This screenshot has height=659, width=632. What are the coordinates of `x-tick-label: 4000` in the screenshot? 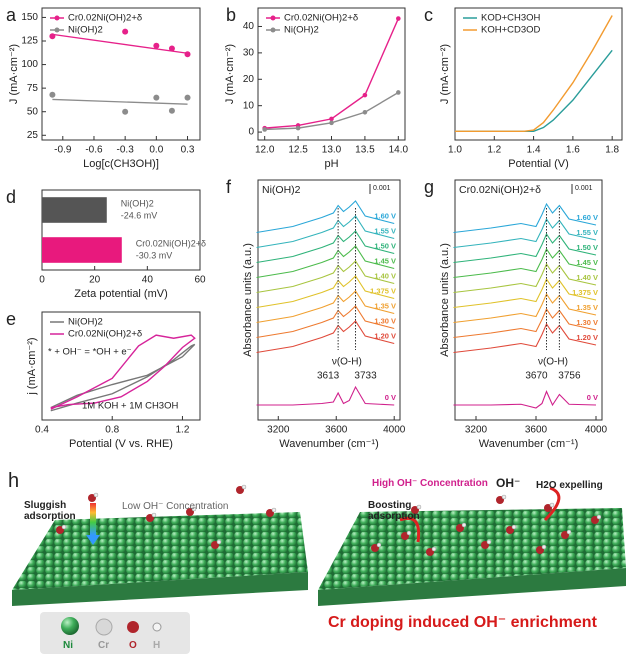 It's located at (596, 430).